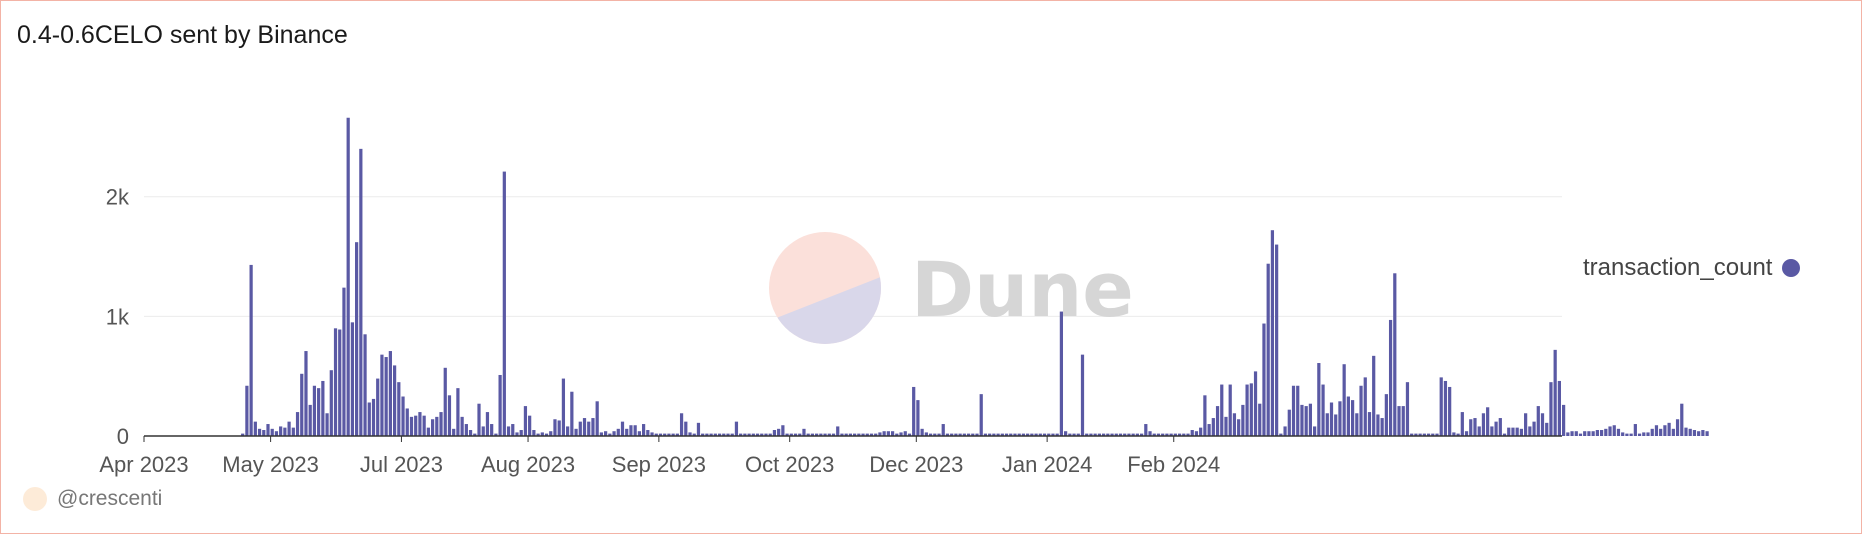  I want to click on author-footer: @crescenti, so click(92, 499).